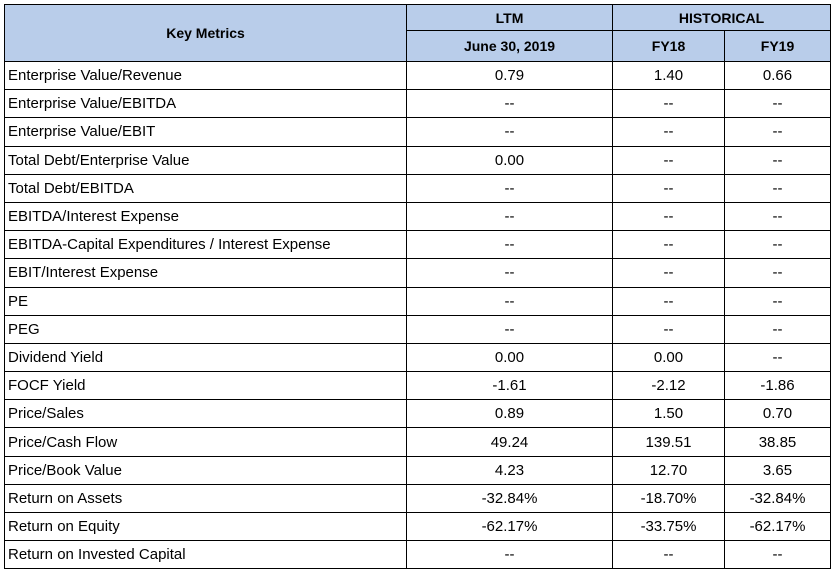  What do you see at coordinates (509, 414) in the screenshot?
I see `ltm-value: 0.89` at bounding box center [509, 414].